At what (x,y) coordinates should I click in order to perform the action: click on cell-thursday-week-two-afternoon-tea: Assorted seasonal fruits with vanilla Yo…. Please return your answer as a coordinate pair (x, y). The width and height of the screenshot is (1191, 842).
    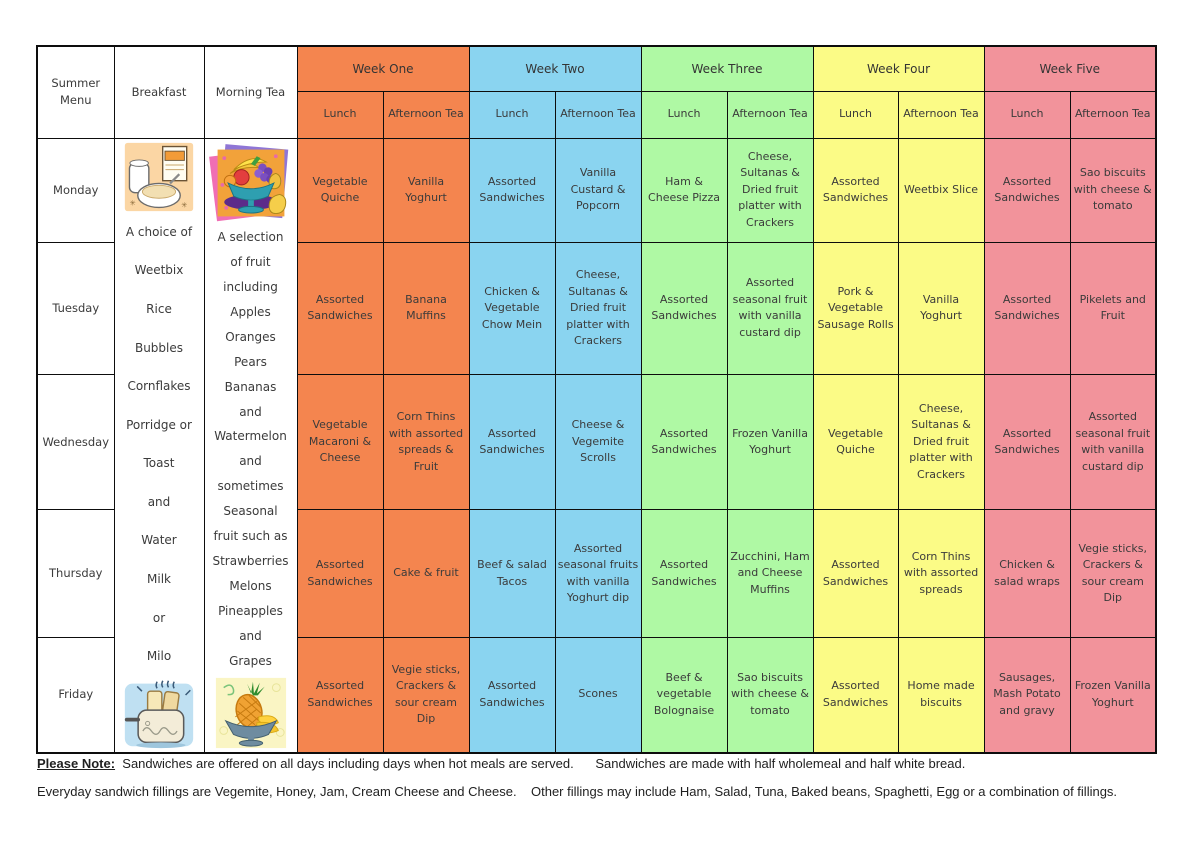
    Looking at the image, I should click on (598, 573).